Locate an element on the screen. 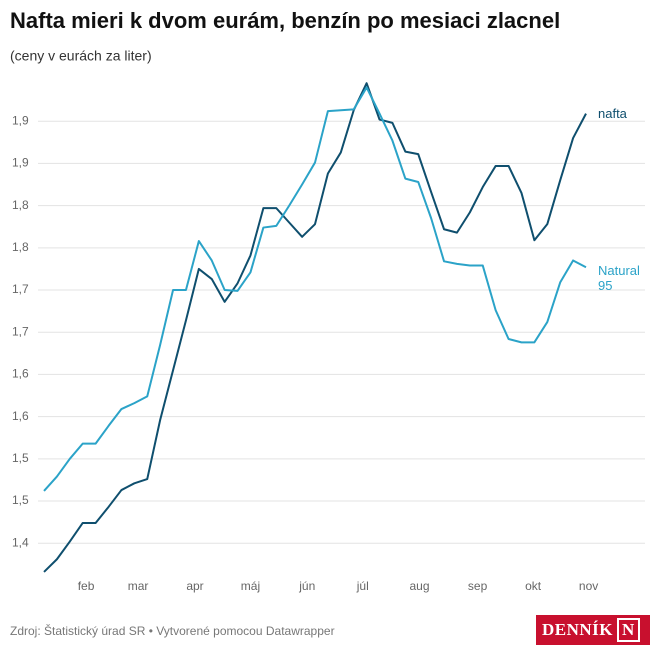 This screenshot has height=660, width=660. x-tick-label: feb is located at coordinates (86, 586).